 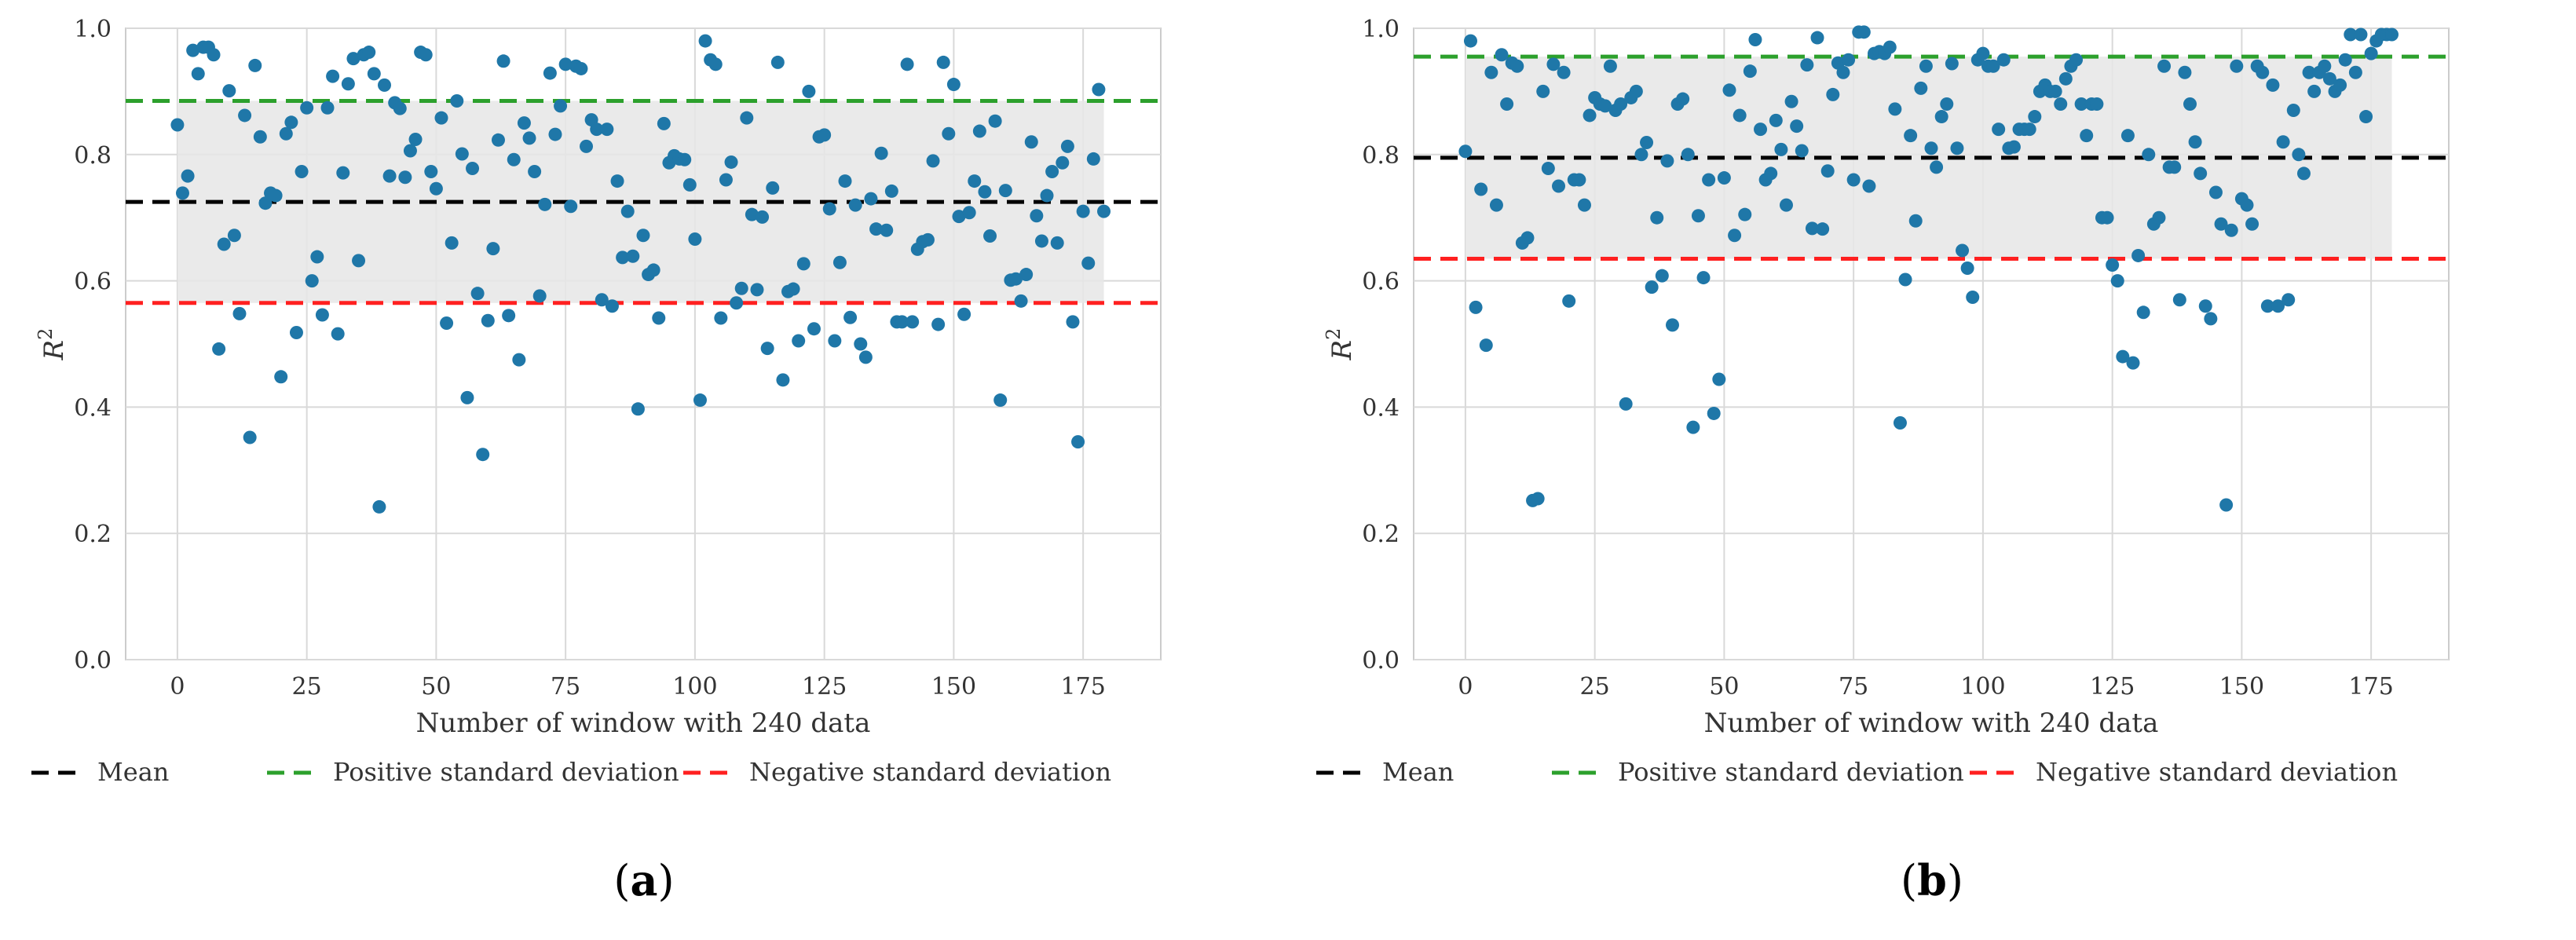 What do you see at coordinates (1595, 686) in the screenshot?
I see `x-tick-label: 25` at bounding box center [1595, 686].